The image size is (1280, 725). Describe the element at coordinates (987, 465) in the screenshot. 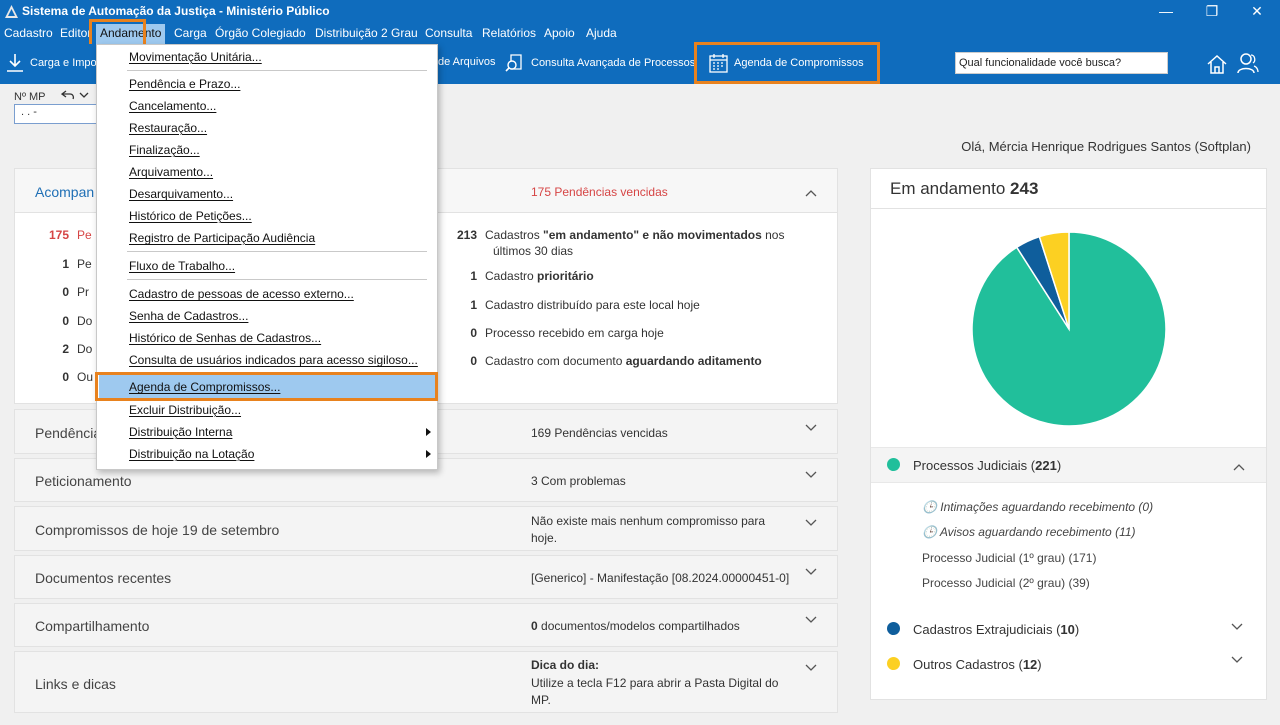

I see `legend-label-judiciais: Processos Judiciais (221)` at that location.